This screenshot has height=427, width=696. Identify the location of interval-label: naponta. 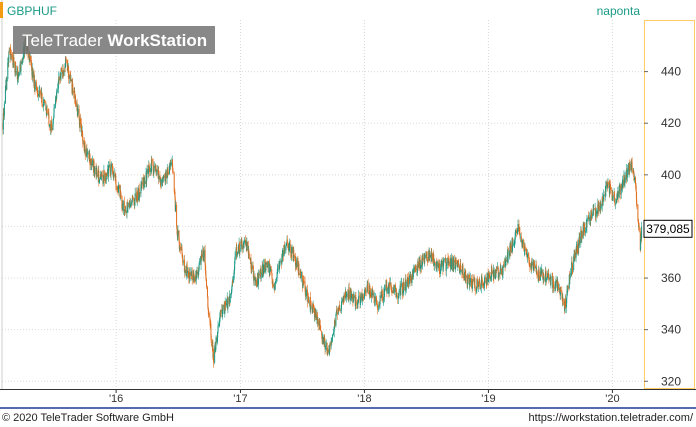
(619, 11).